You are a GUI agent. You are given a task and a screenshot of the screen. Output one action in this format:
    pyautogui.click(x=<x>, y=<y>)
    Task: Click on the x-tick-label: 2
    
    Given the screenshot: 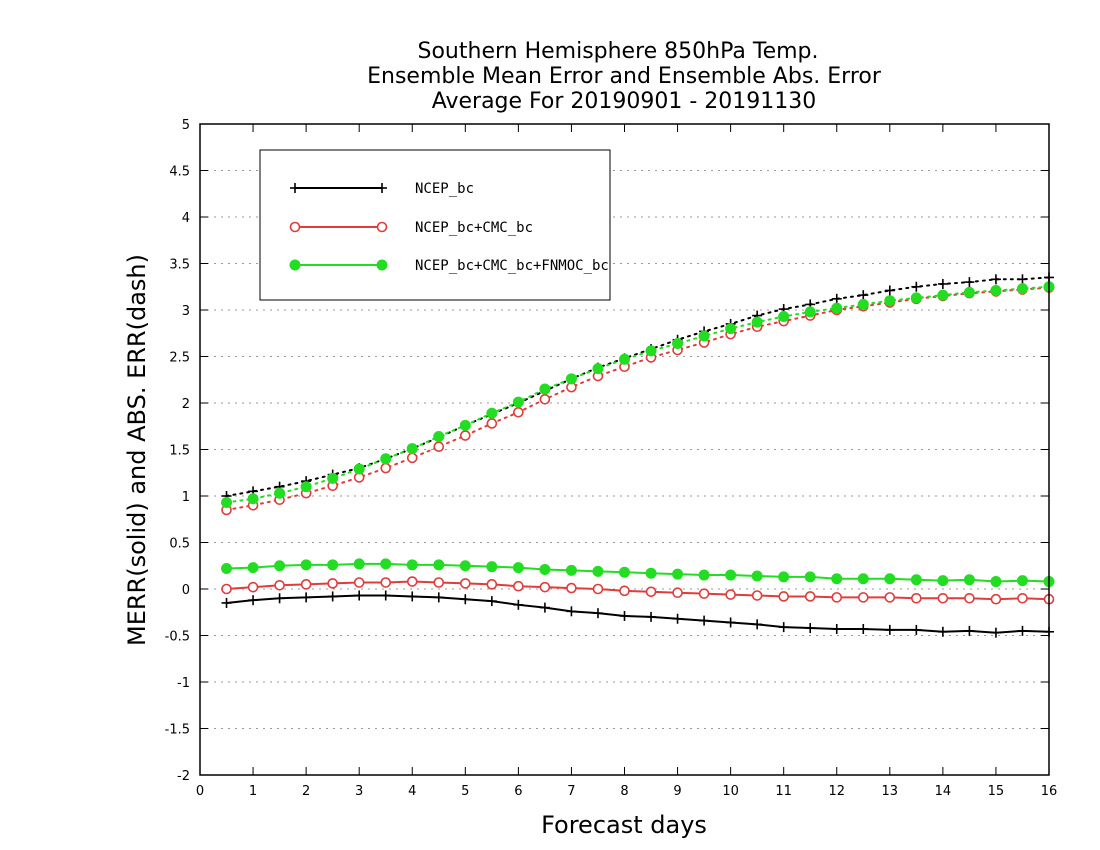 What is the action you would take?
    pyautogui.click(x=306, y=791)
    